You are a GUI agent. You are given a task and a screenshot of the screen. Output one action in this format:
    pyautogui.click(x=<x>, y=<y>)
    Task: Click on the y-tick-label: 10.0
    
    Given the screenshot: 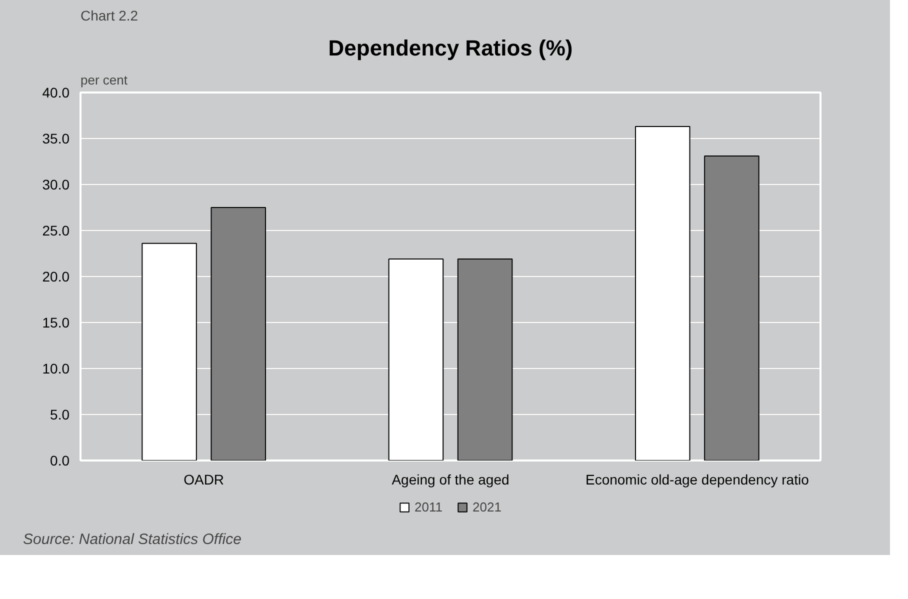 What is the action you would take?
    pyautogui.click(x=56, y=368)
    